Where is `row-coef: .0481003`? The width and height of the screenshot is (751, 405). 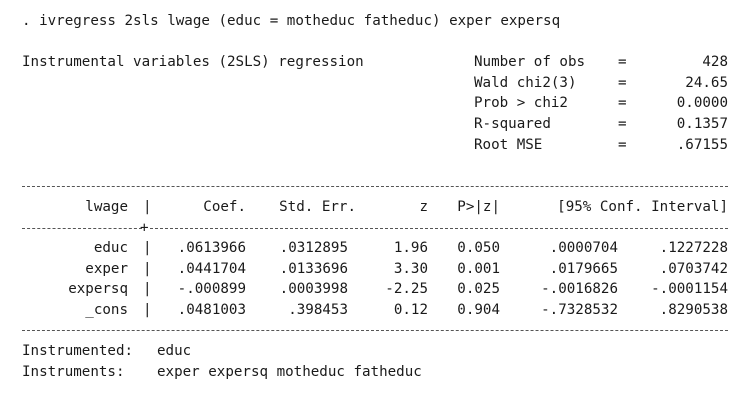 row-coef: .0481003 is located at coordinates (211, 310).